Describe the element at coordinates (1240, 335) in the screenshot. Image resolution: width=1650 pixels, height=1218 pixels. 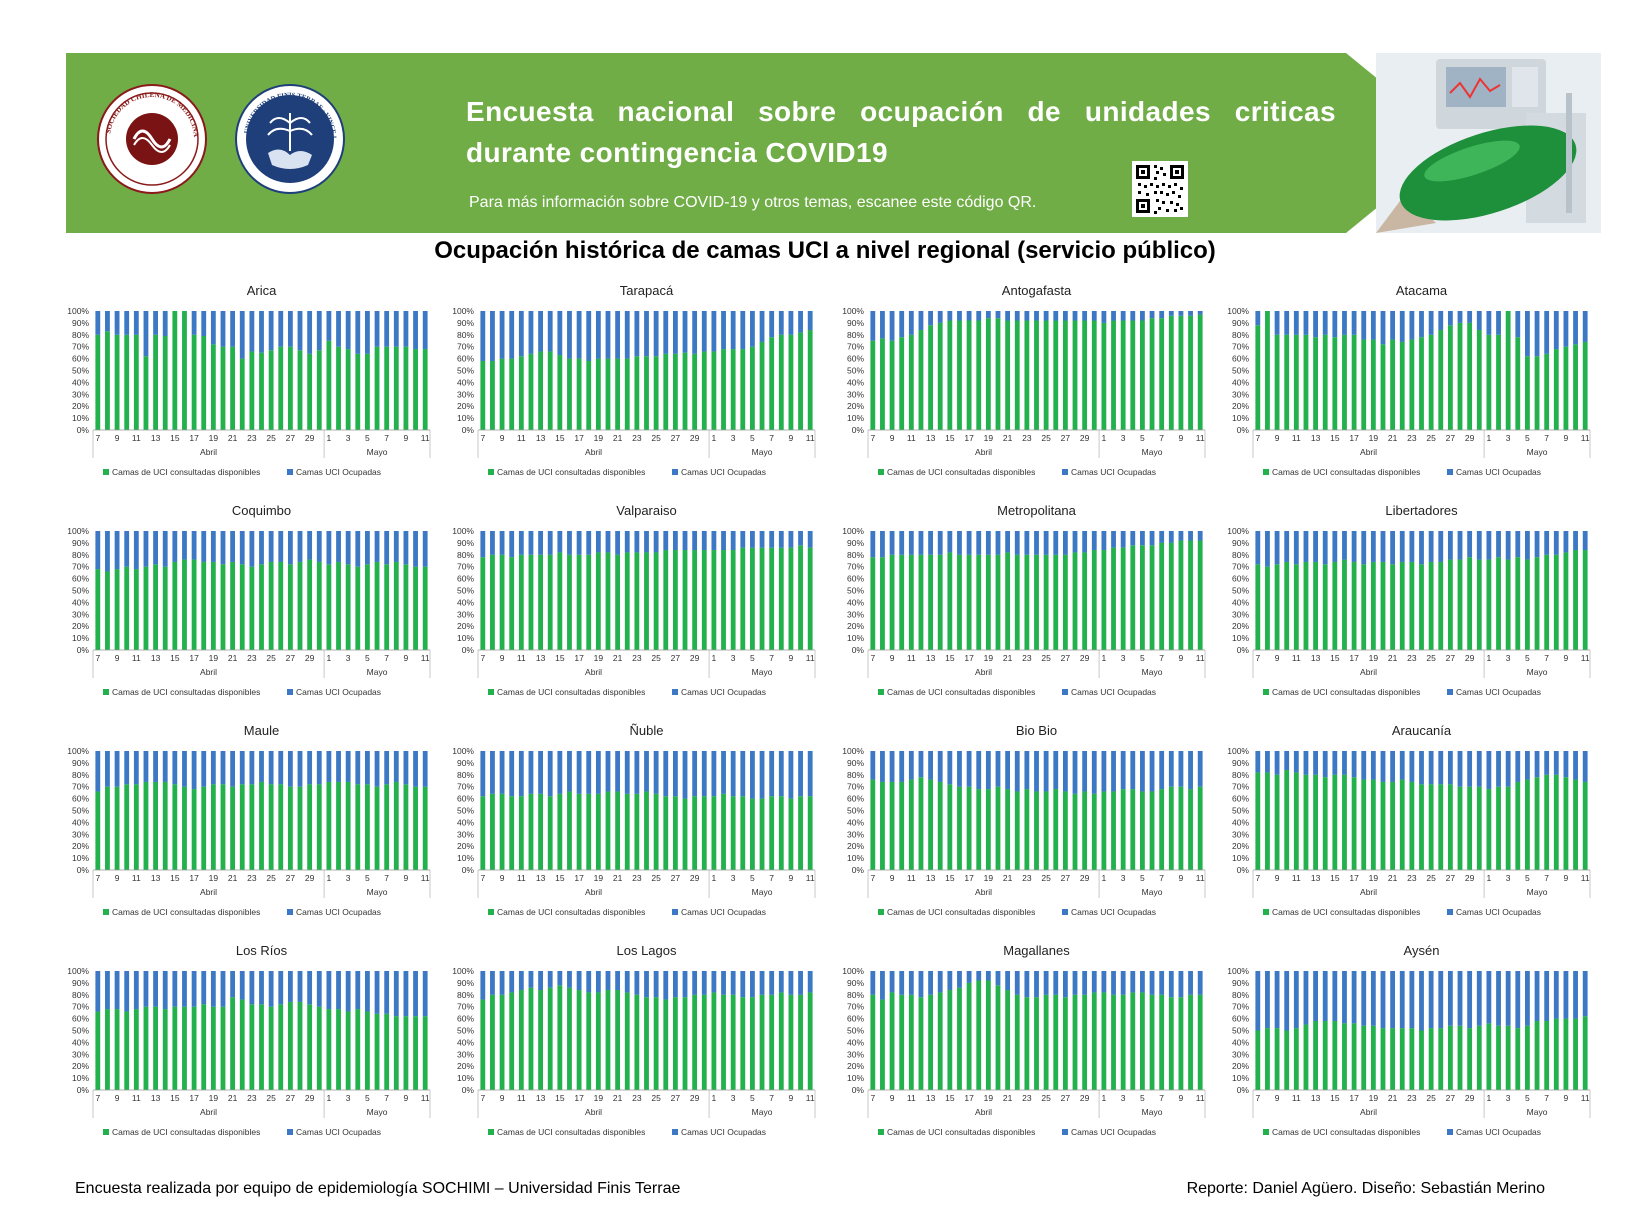
I see `y-tick-label: 80%` at that location.